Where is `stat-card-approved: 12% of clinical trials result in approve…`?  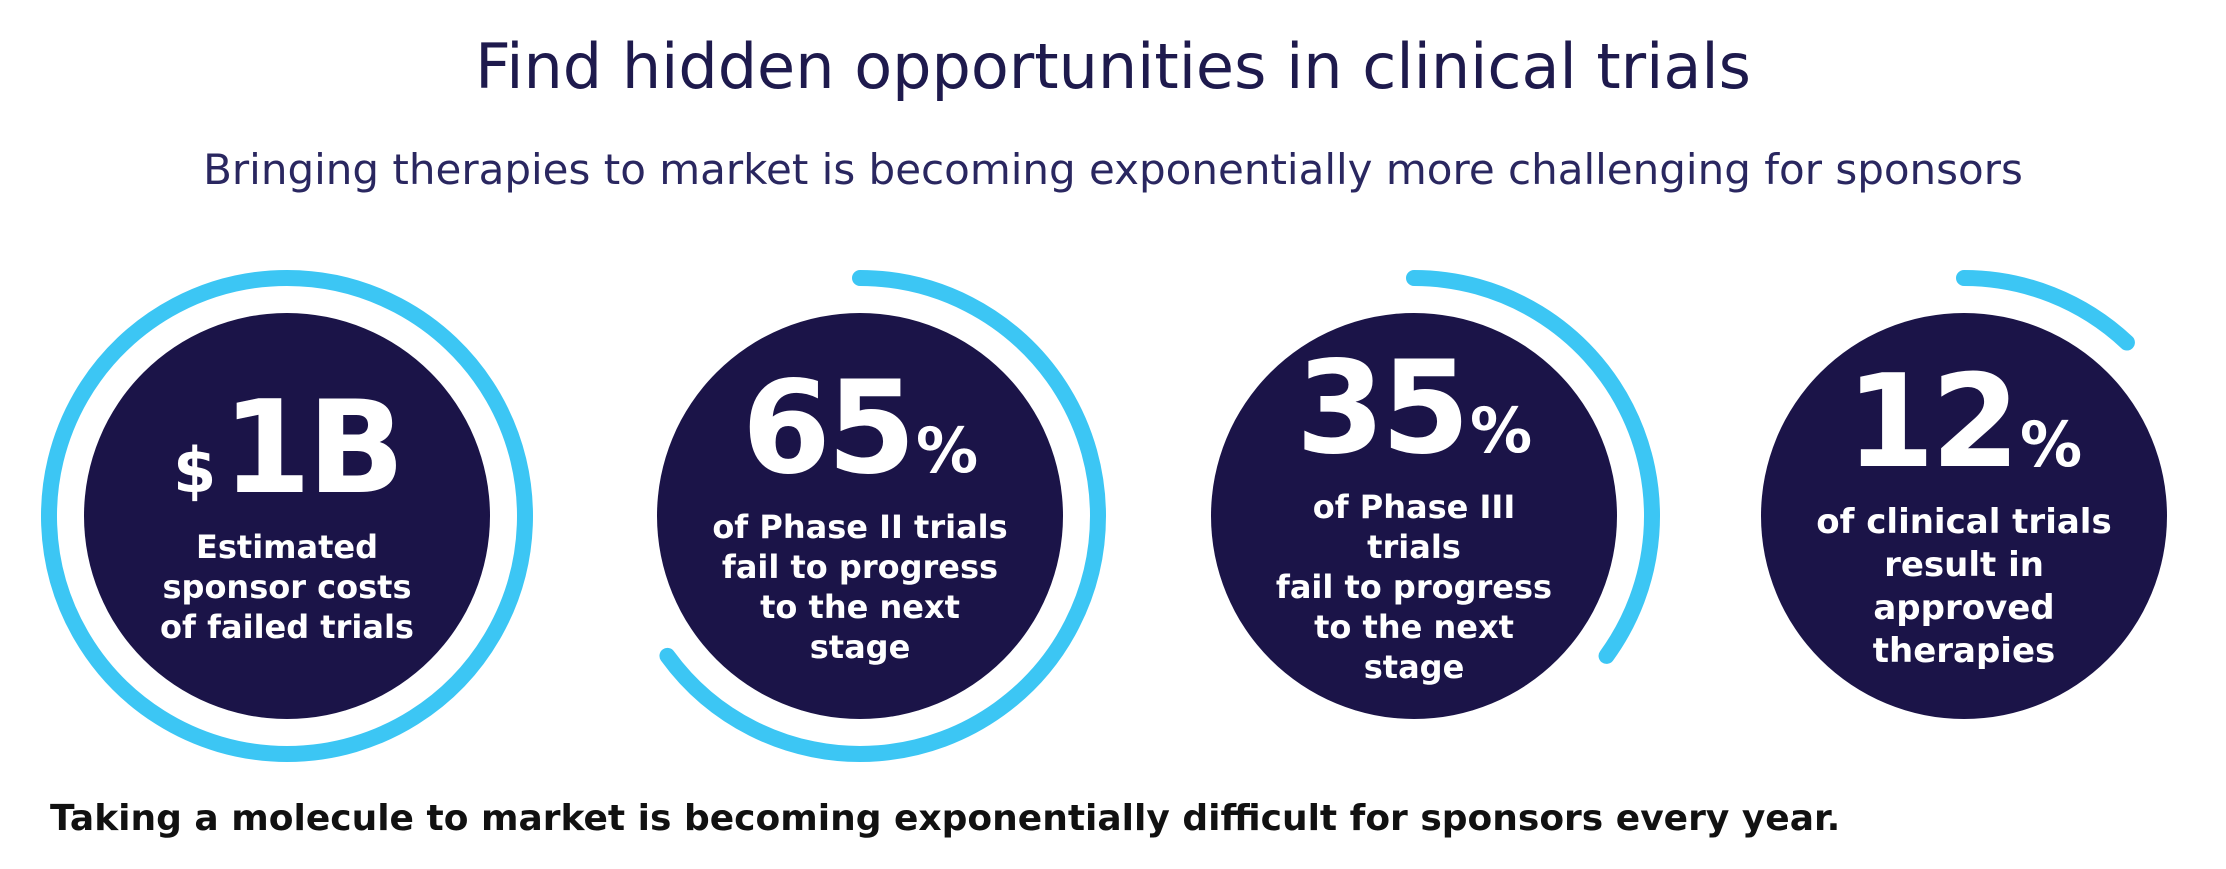 stat-card-approved: 12% of clinical trials result in approve… is located at coordinates (1964, 516).